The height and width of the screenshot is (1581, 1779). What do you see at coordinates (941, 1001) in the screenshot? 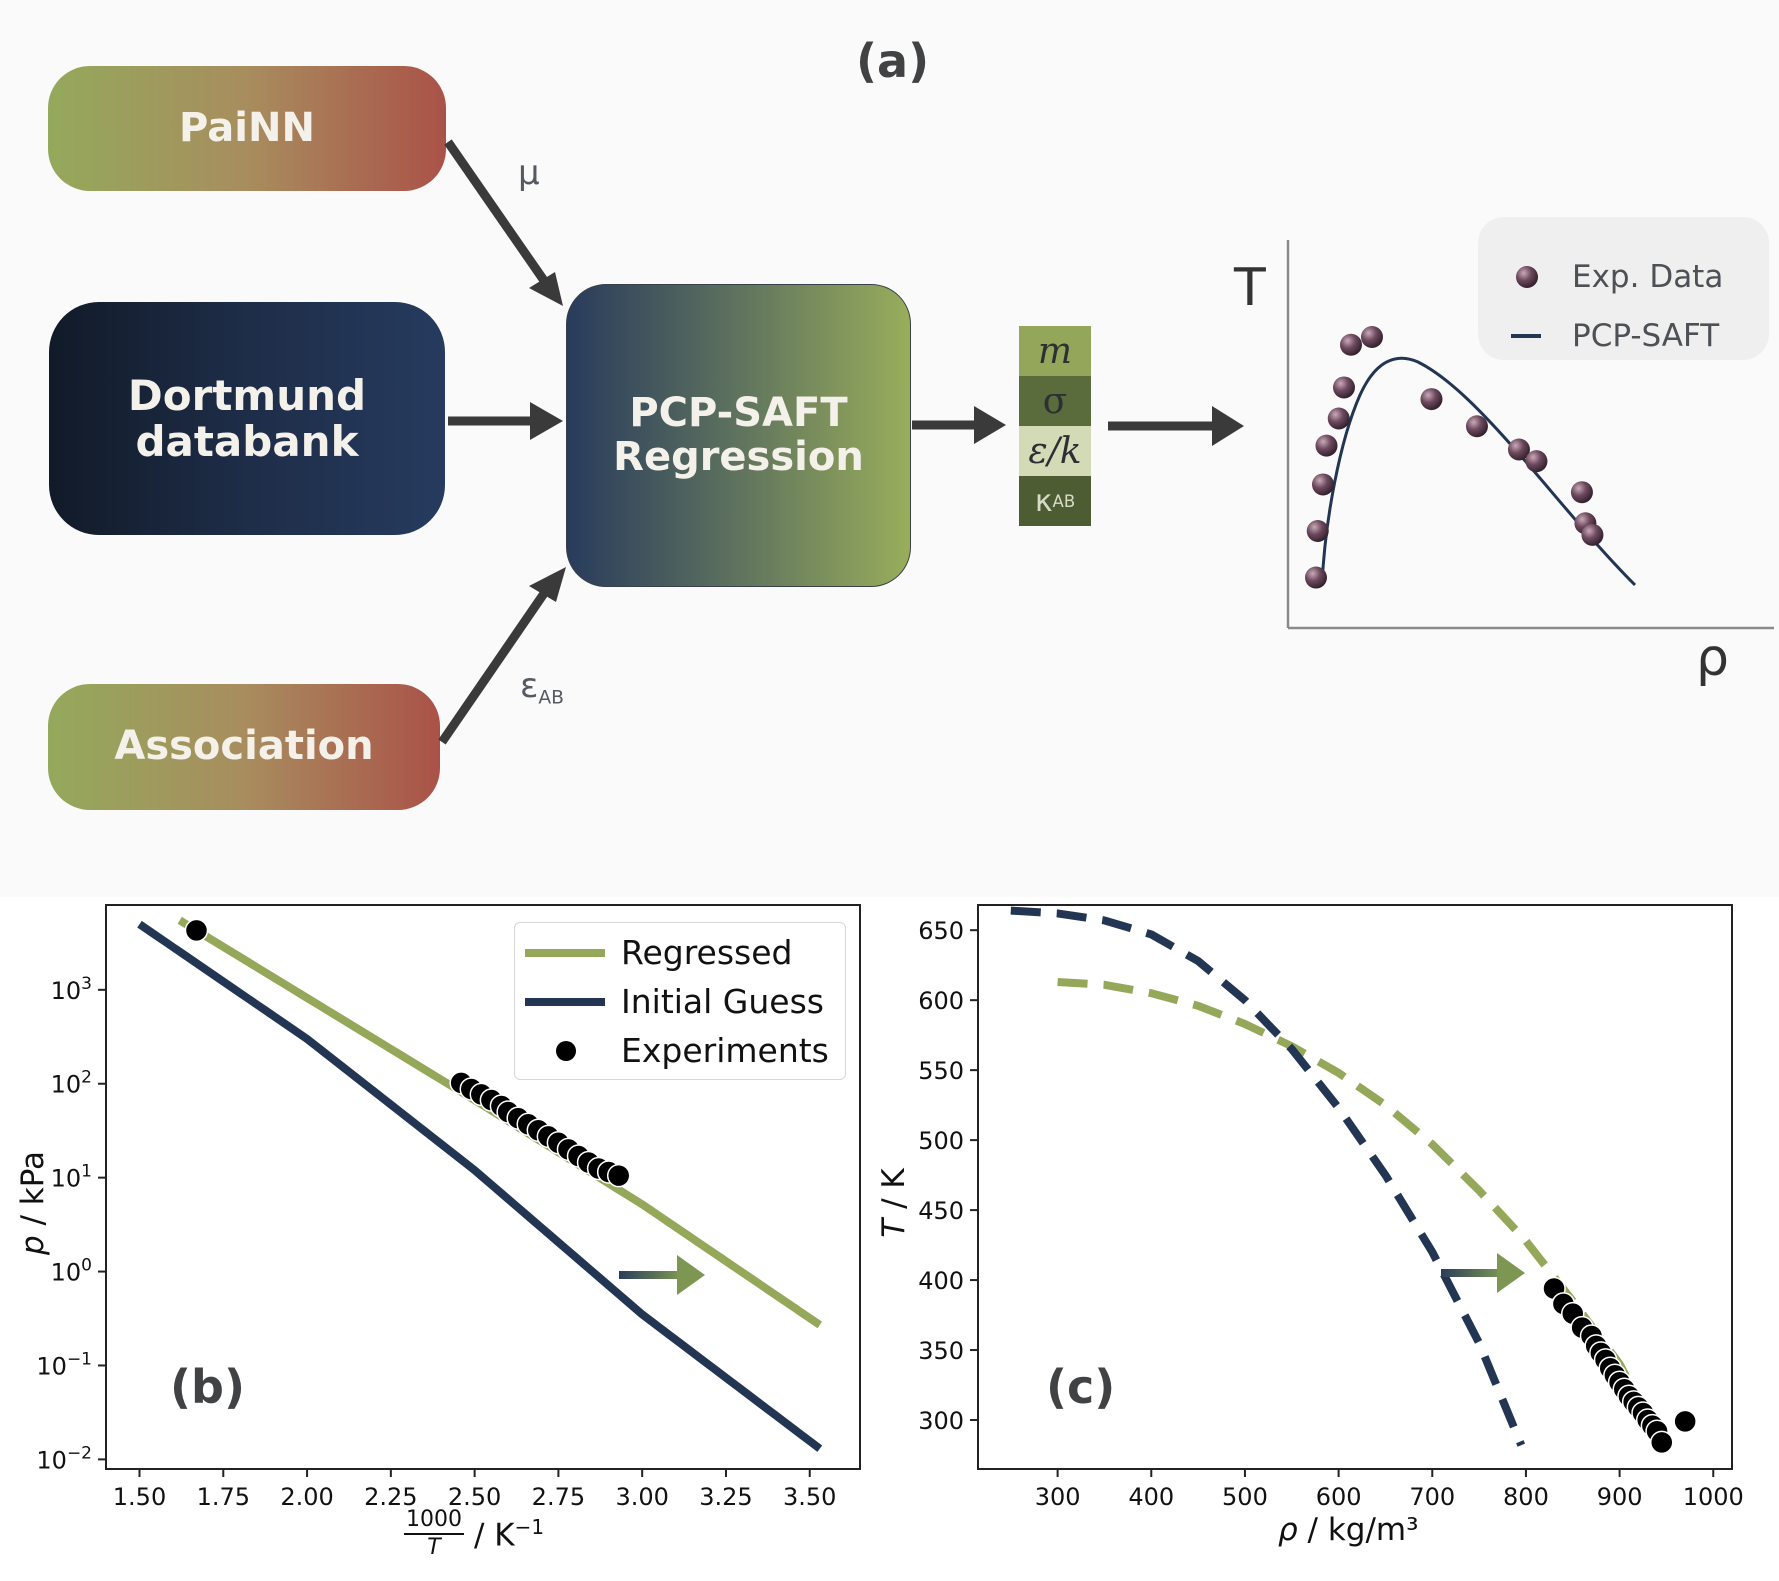
I see `y-tick-label: 600` at bounding box center [941, 1001].